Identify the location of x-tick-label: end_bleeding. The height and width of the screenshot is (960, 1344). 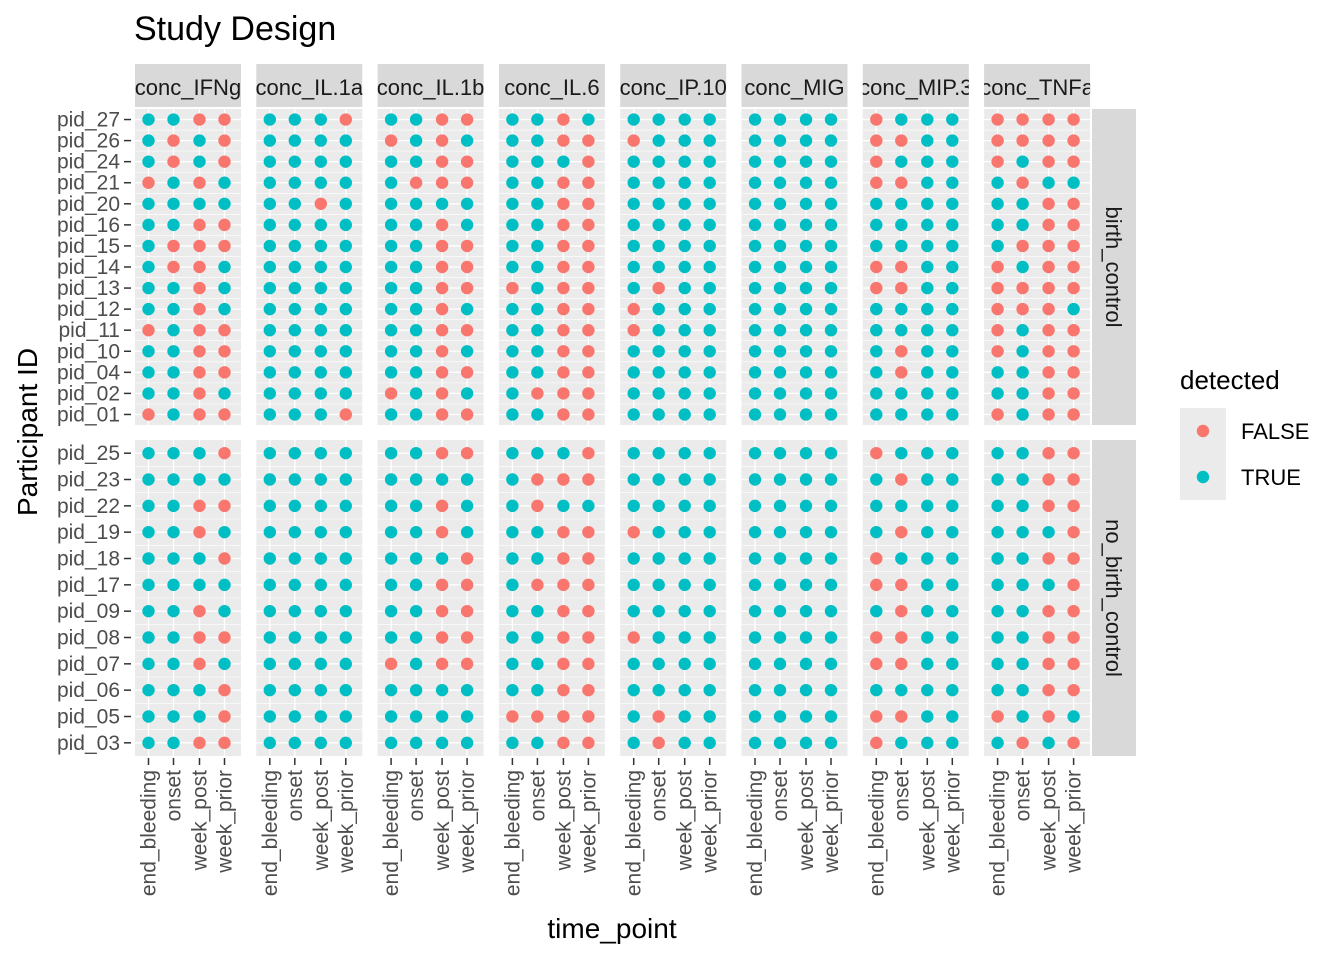
(998, 833).